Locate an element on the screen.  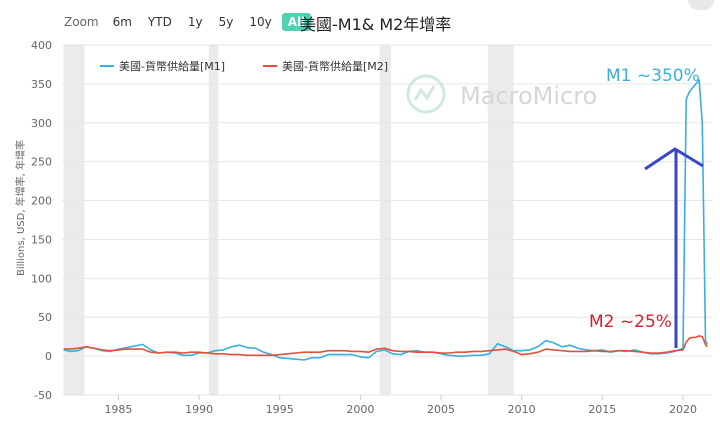
legend-item-m2: 美國-貨幣供給量[M2] is located at coordinates (325, 66).